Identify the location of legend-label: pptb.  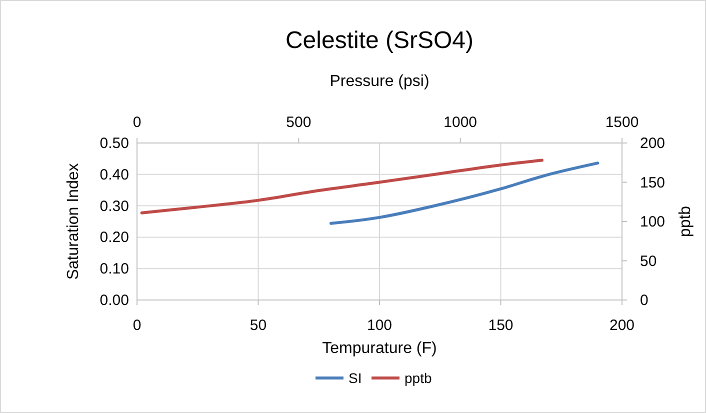
(418, 378).